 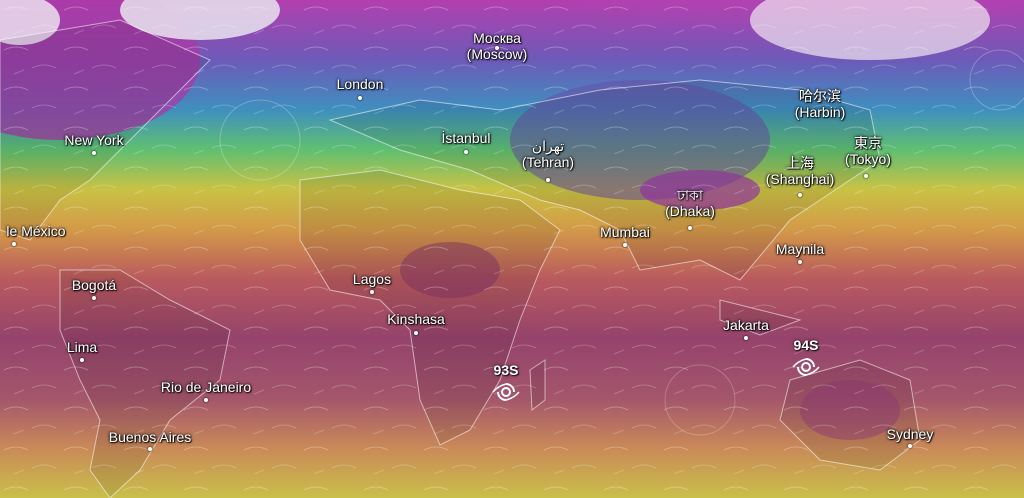 I want to click on city-name: Buenos Aires, so click(x=150, y=437).